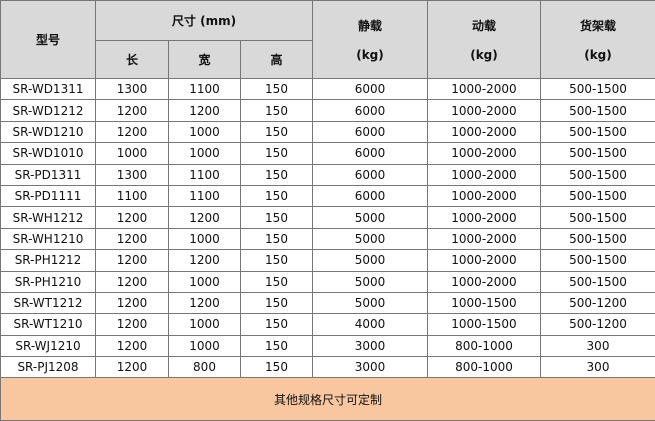 The image size is (655, 421). I want to click on table-cell: SR-WD1212, so click(48, 110).